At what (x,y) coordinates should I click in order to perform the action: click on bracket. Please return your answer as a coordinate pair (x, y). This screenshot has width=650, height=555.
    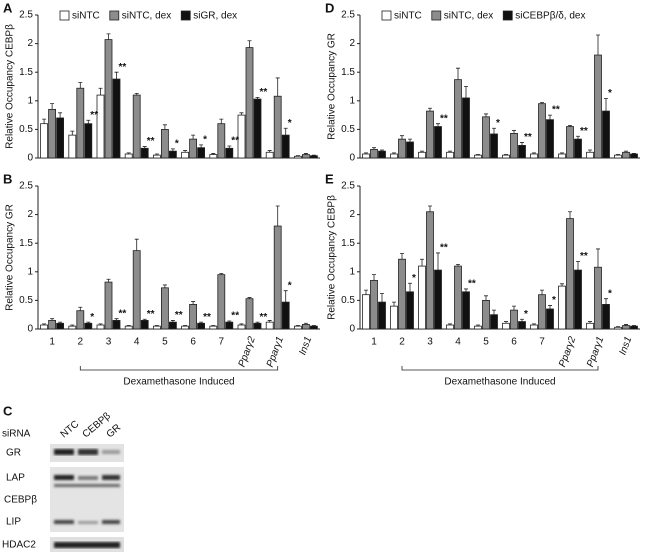
    Looking at the image, I should click on (500, 368).